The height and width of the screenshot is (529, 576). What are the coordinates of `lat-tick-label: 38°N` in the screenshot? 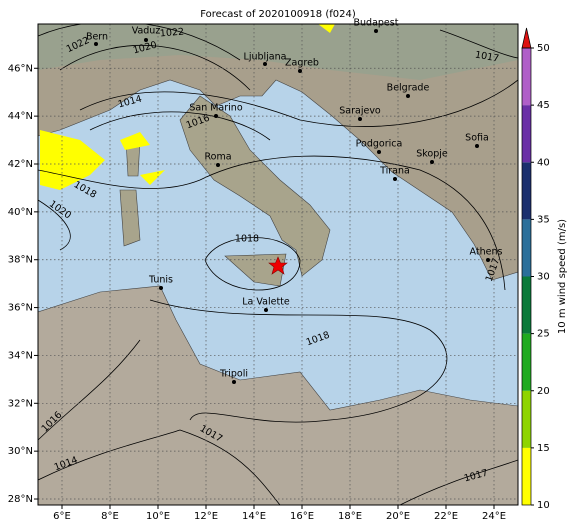 It's located at (20, 260).